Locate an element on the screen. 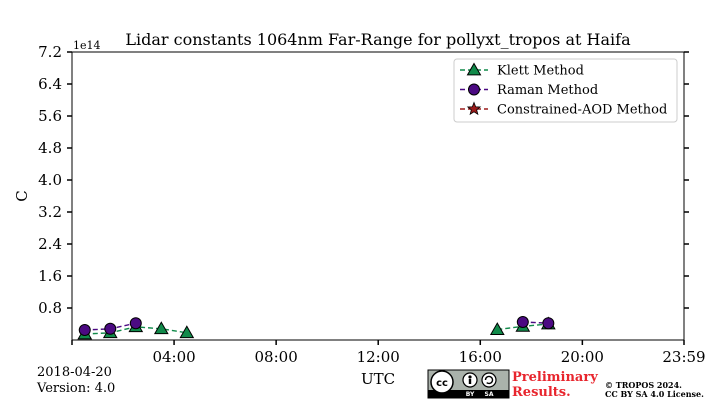 The height and width of the screenshot is (400, 720). svg-text: BY is located at coordinates (470, 394).